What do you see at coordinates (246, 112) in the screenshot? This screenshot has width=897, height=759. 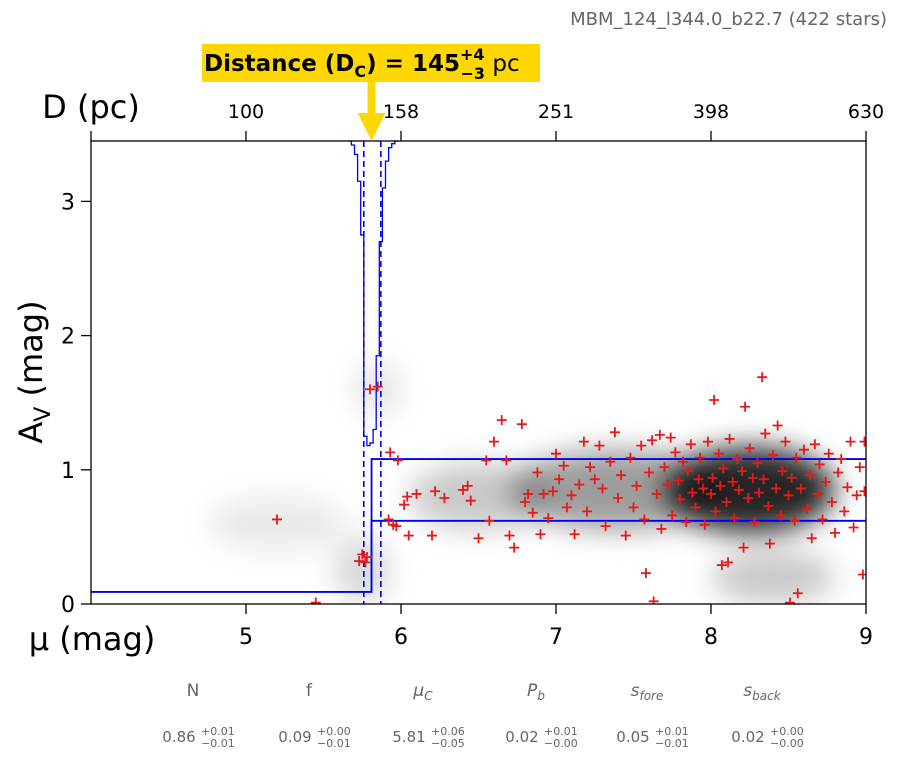 I see `top-tick-label: 100` at bounding box center [246, 112].